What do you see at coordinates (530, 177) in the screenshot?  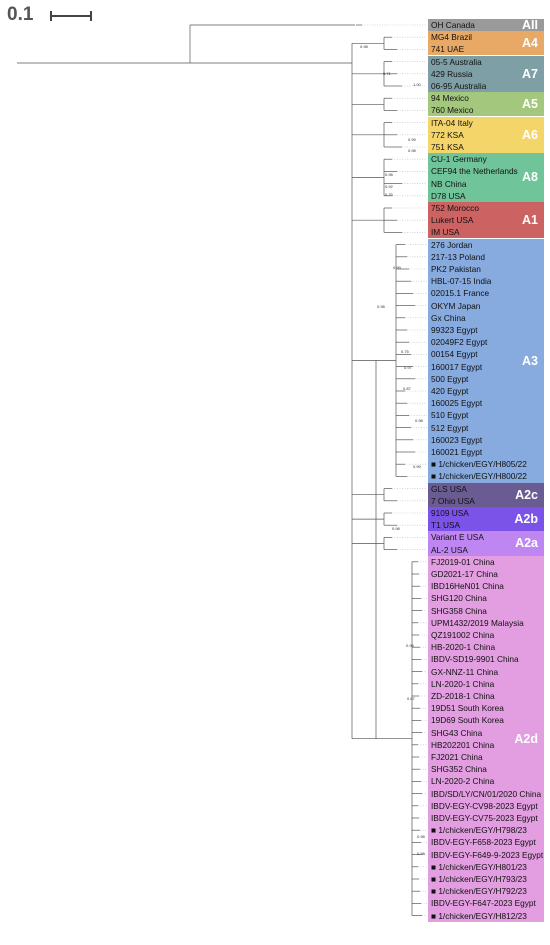 I see `clade-label: A8` at bounding box center [530, 177].